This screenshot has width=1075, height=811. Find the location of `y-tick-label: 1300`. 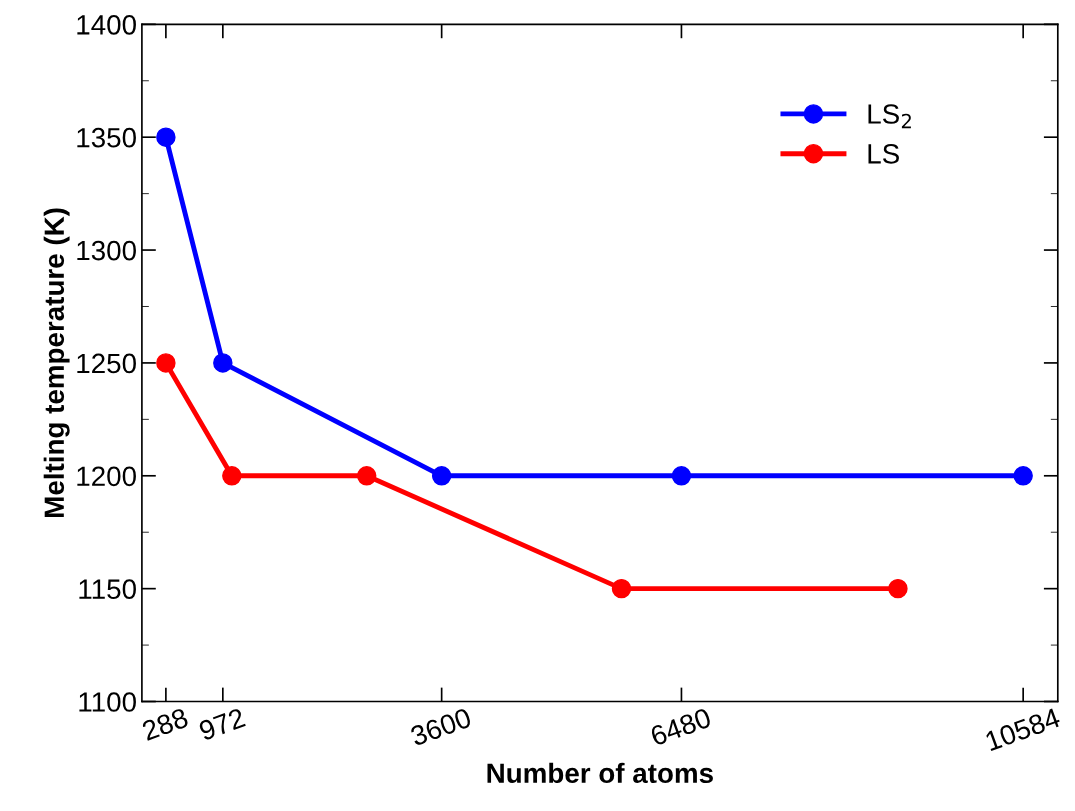

y-tick-label: 1300 is located at coordinates (106, 250).